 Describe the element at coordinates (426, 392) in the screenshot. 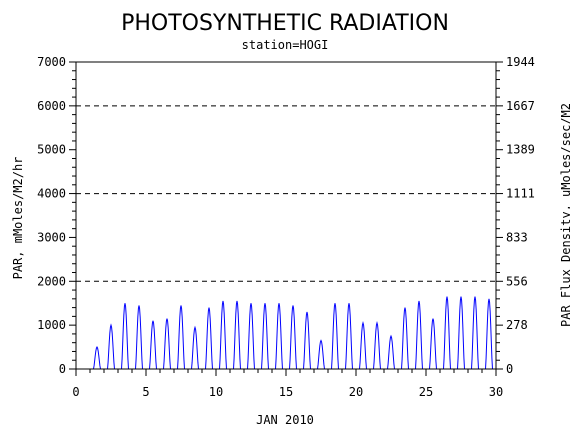

I see `x-tick-label: 25` at that location.